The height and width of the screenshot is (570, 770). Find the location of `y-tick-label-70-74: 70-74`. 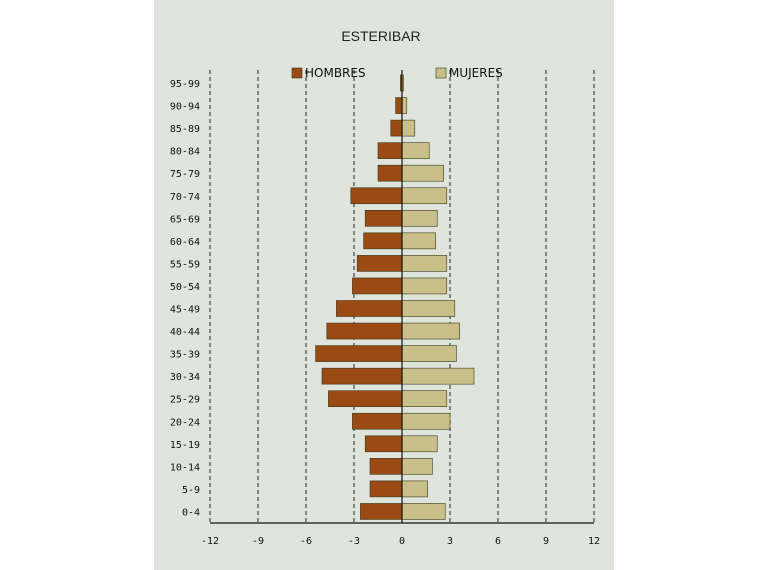

y-tick-label-70-74: 70-74 is located at coordinates (185, 197).